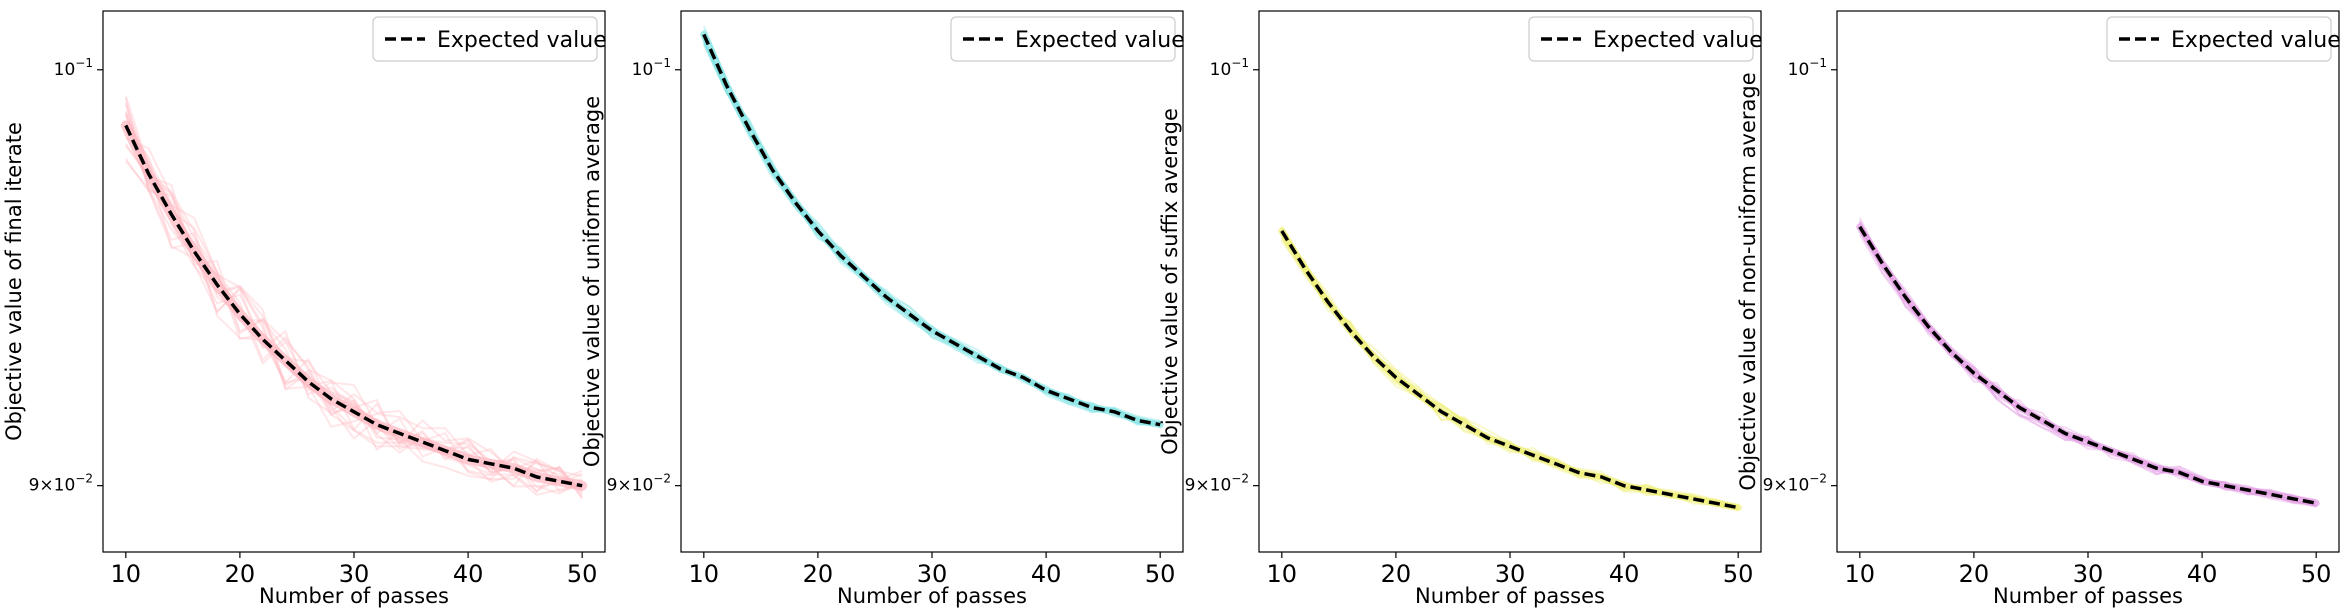  Describe the element at coordinates (1748, 281) in the screenshot. I see `y-axis-label: Objective value of non-uniform average` at that location.